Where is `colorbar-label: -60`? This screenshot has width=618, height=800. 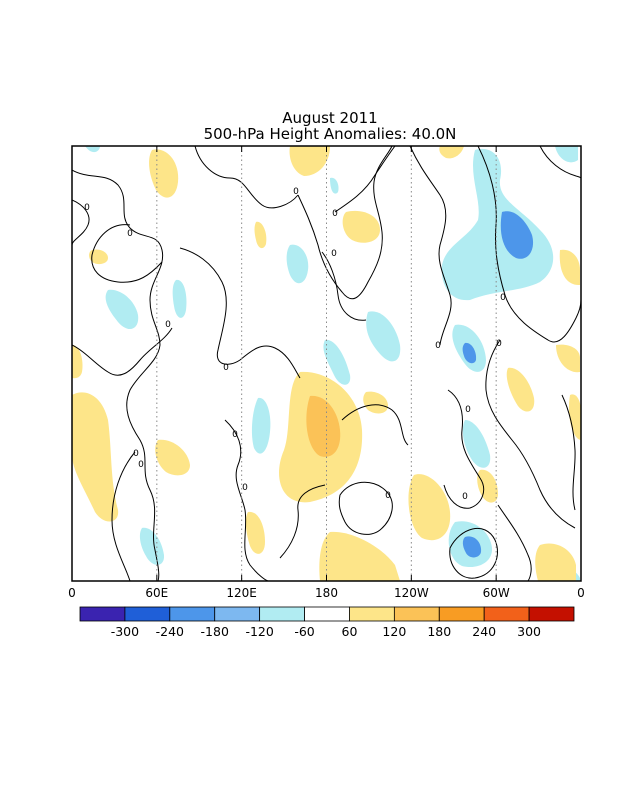
colorbar-label: -60 is located at coordinates (304, 631).